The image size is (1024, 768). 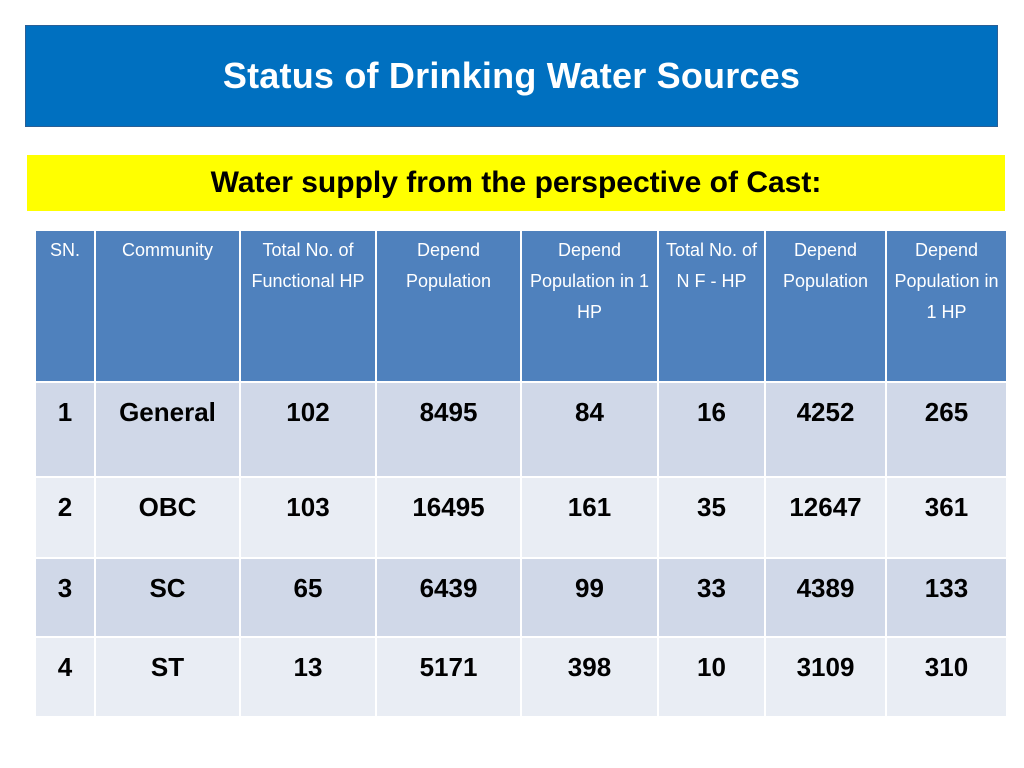 What do you see at coordinates (711, 677) in the screenshot?
I see `table-cell: 10` at bounding box center [711, 677].